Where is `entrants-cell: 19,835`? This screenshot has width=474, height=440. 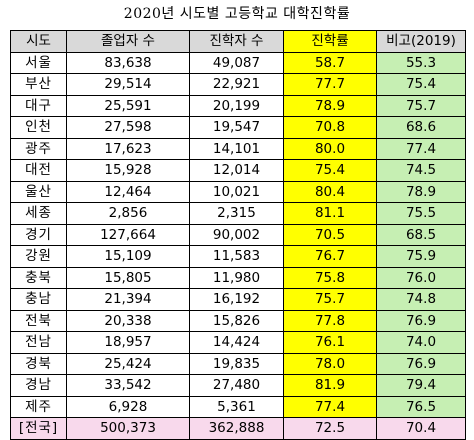
entrants-cell: 19,835 is located at coordinates (236, 363).